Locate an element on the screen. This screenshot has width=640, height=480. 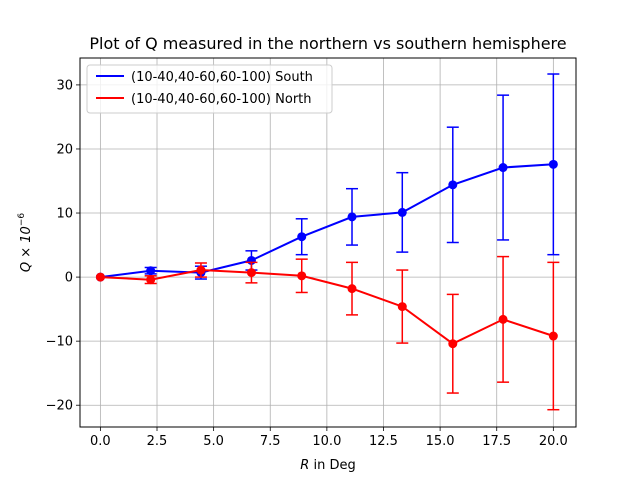
legend-box is located at coordinates (209, 89).